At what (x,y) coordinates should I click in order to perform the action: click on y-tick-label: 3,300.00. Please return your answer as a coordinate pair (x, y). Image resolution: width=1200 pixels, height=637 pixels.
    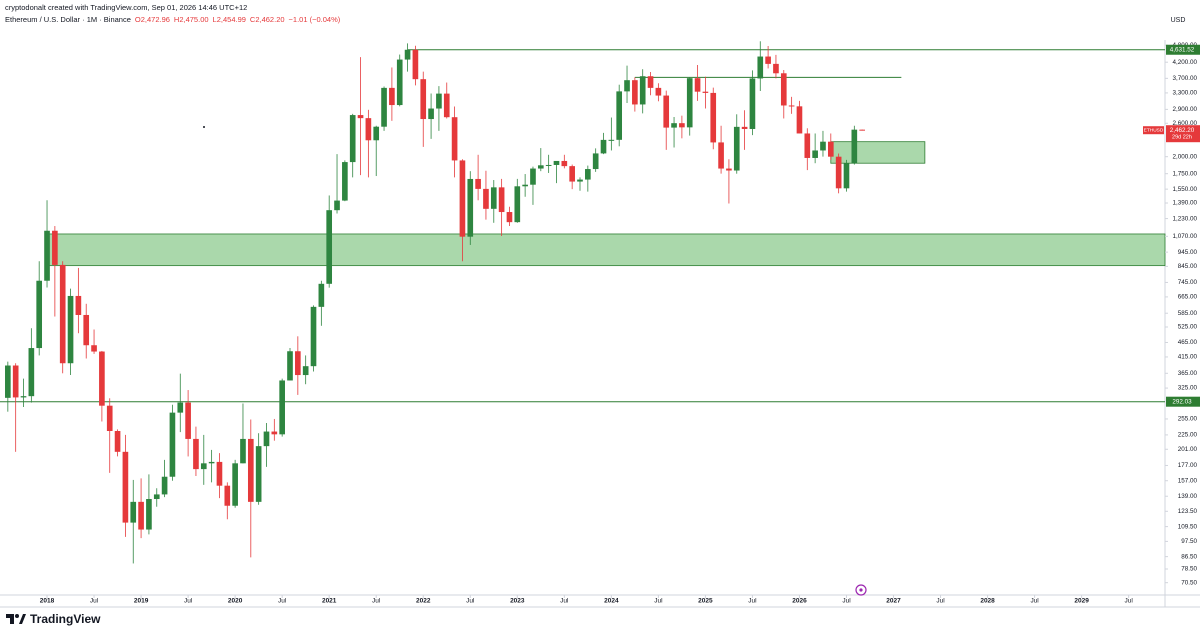
    Looking at the image, I should click on (1184, 93).